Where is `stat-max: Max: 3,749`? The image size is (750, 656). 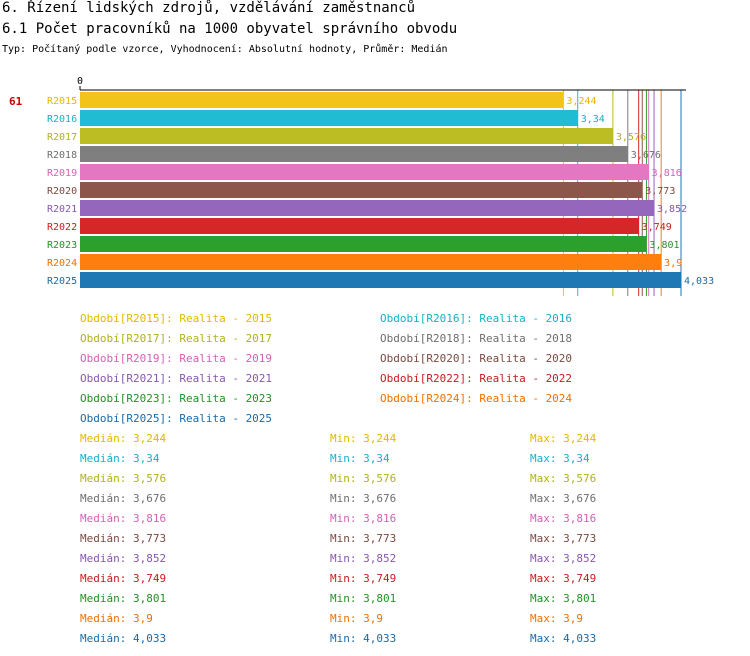
stat-max: Max: 3,749 is located at coordinates (563, 578).